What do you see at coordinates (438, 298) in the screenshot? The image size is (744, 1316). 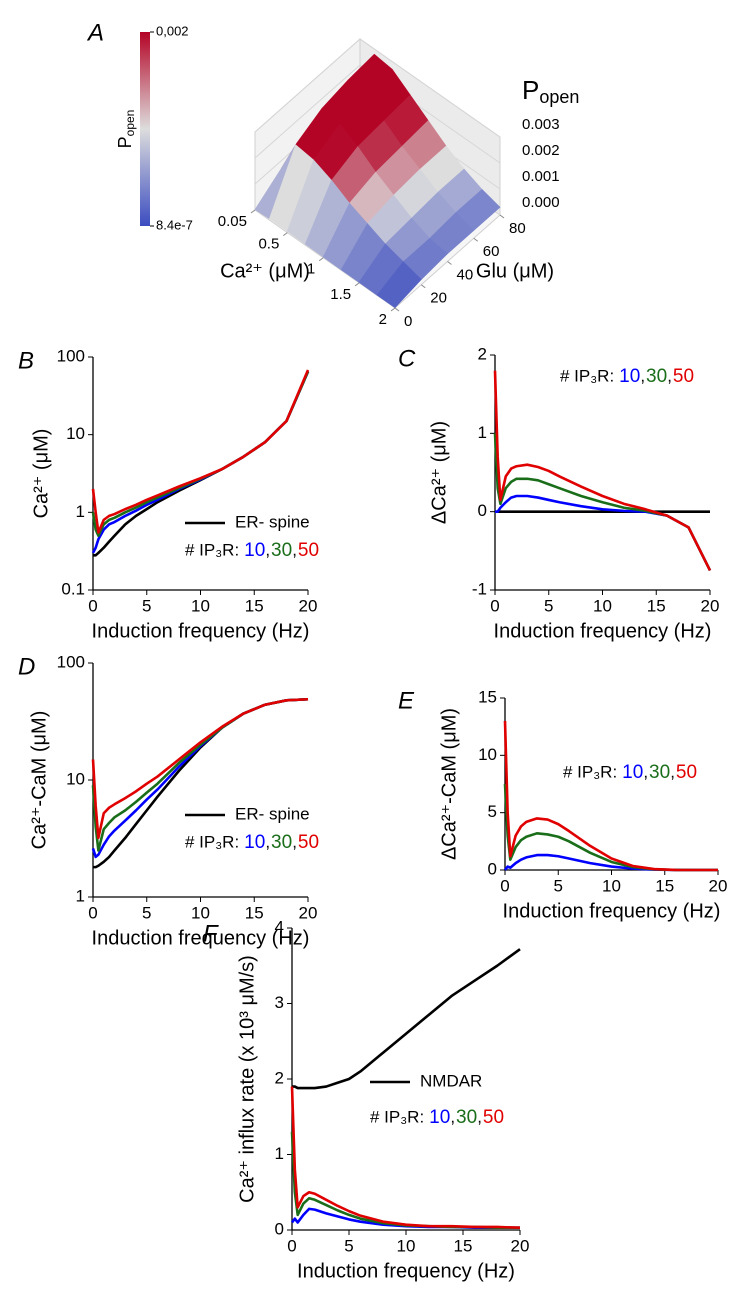 I see `y-tick-label: 20` at bounding box center [438, 298].